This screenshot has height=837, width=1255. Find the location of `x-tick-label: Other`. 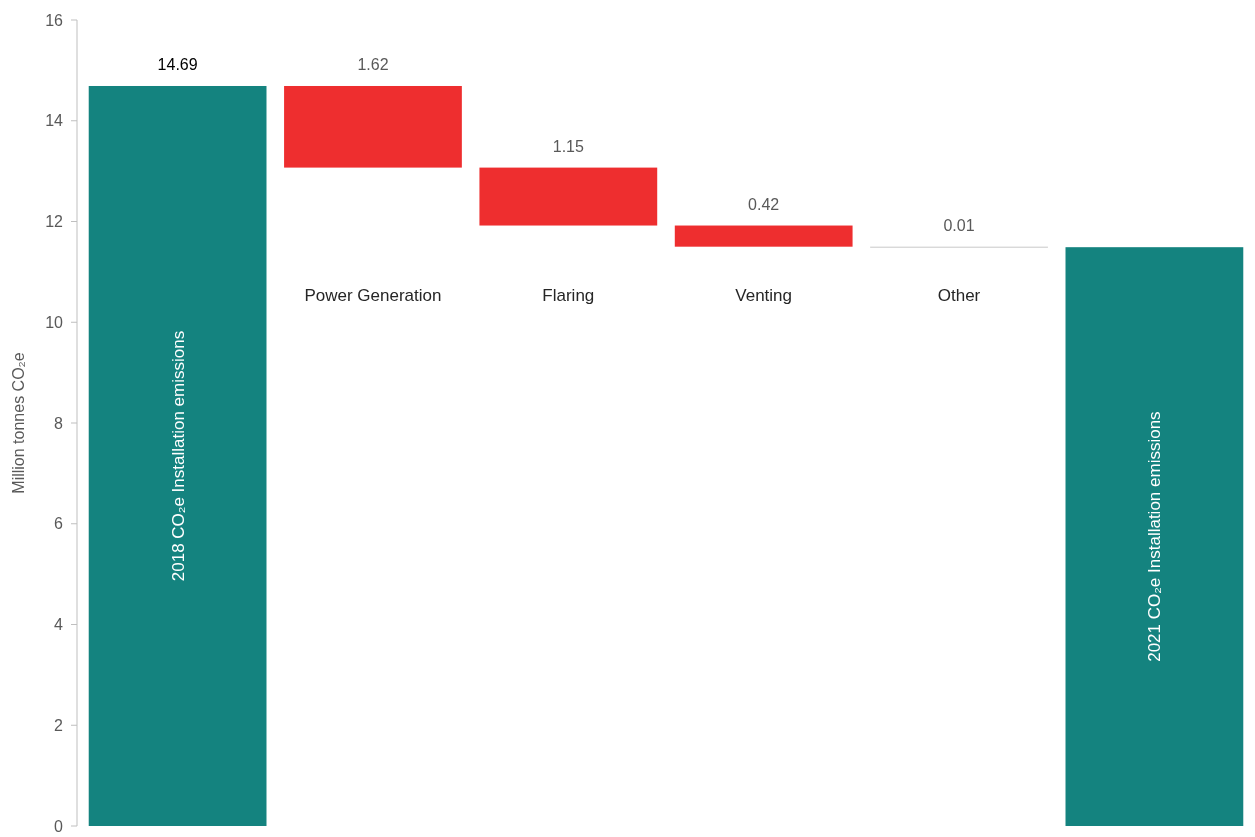

x-tick-label: Other is located at coordinates (959, 296).